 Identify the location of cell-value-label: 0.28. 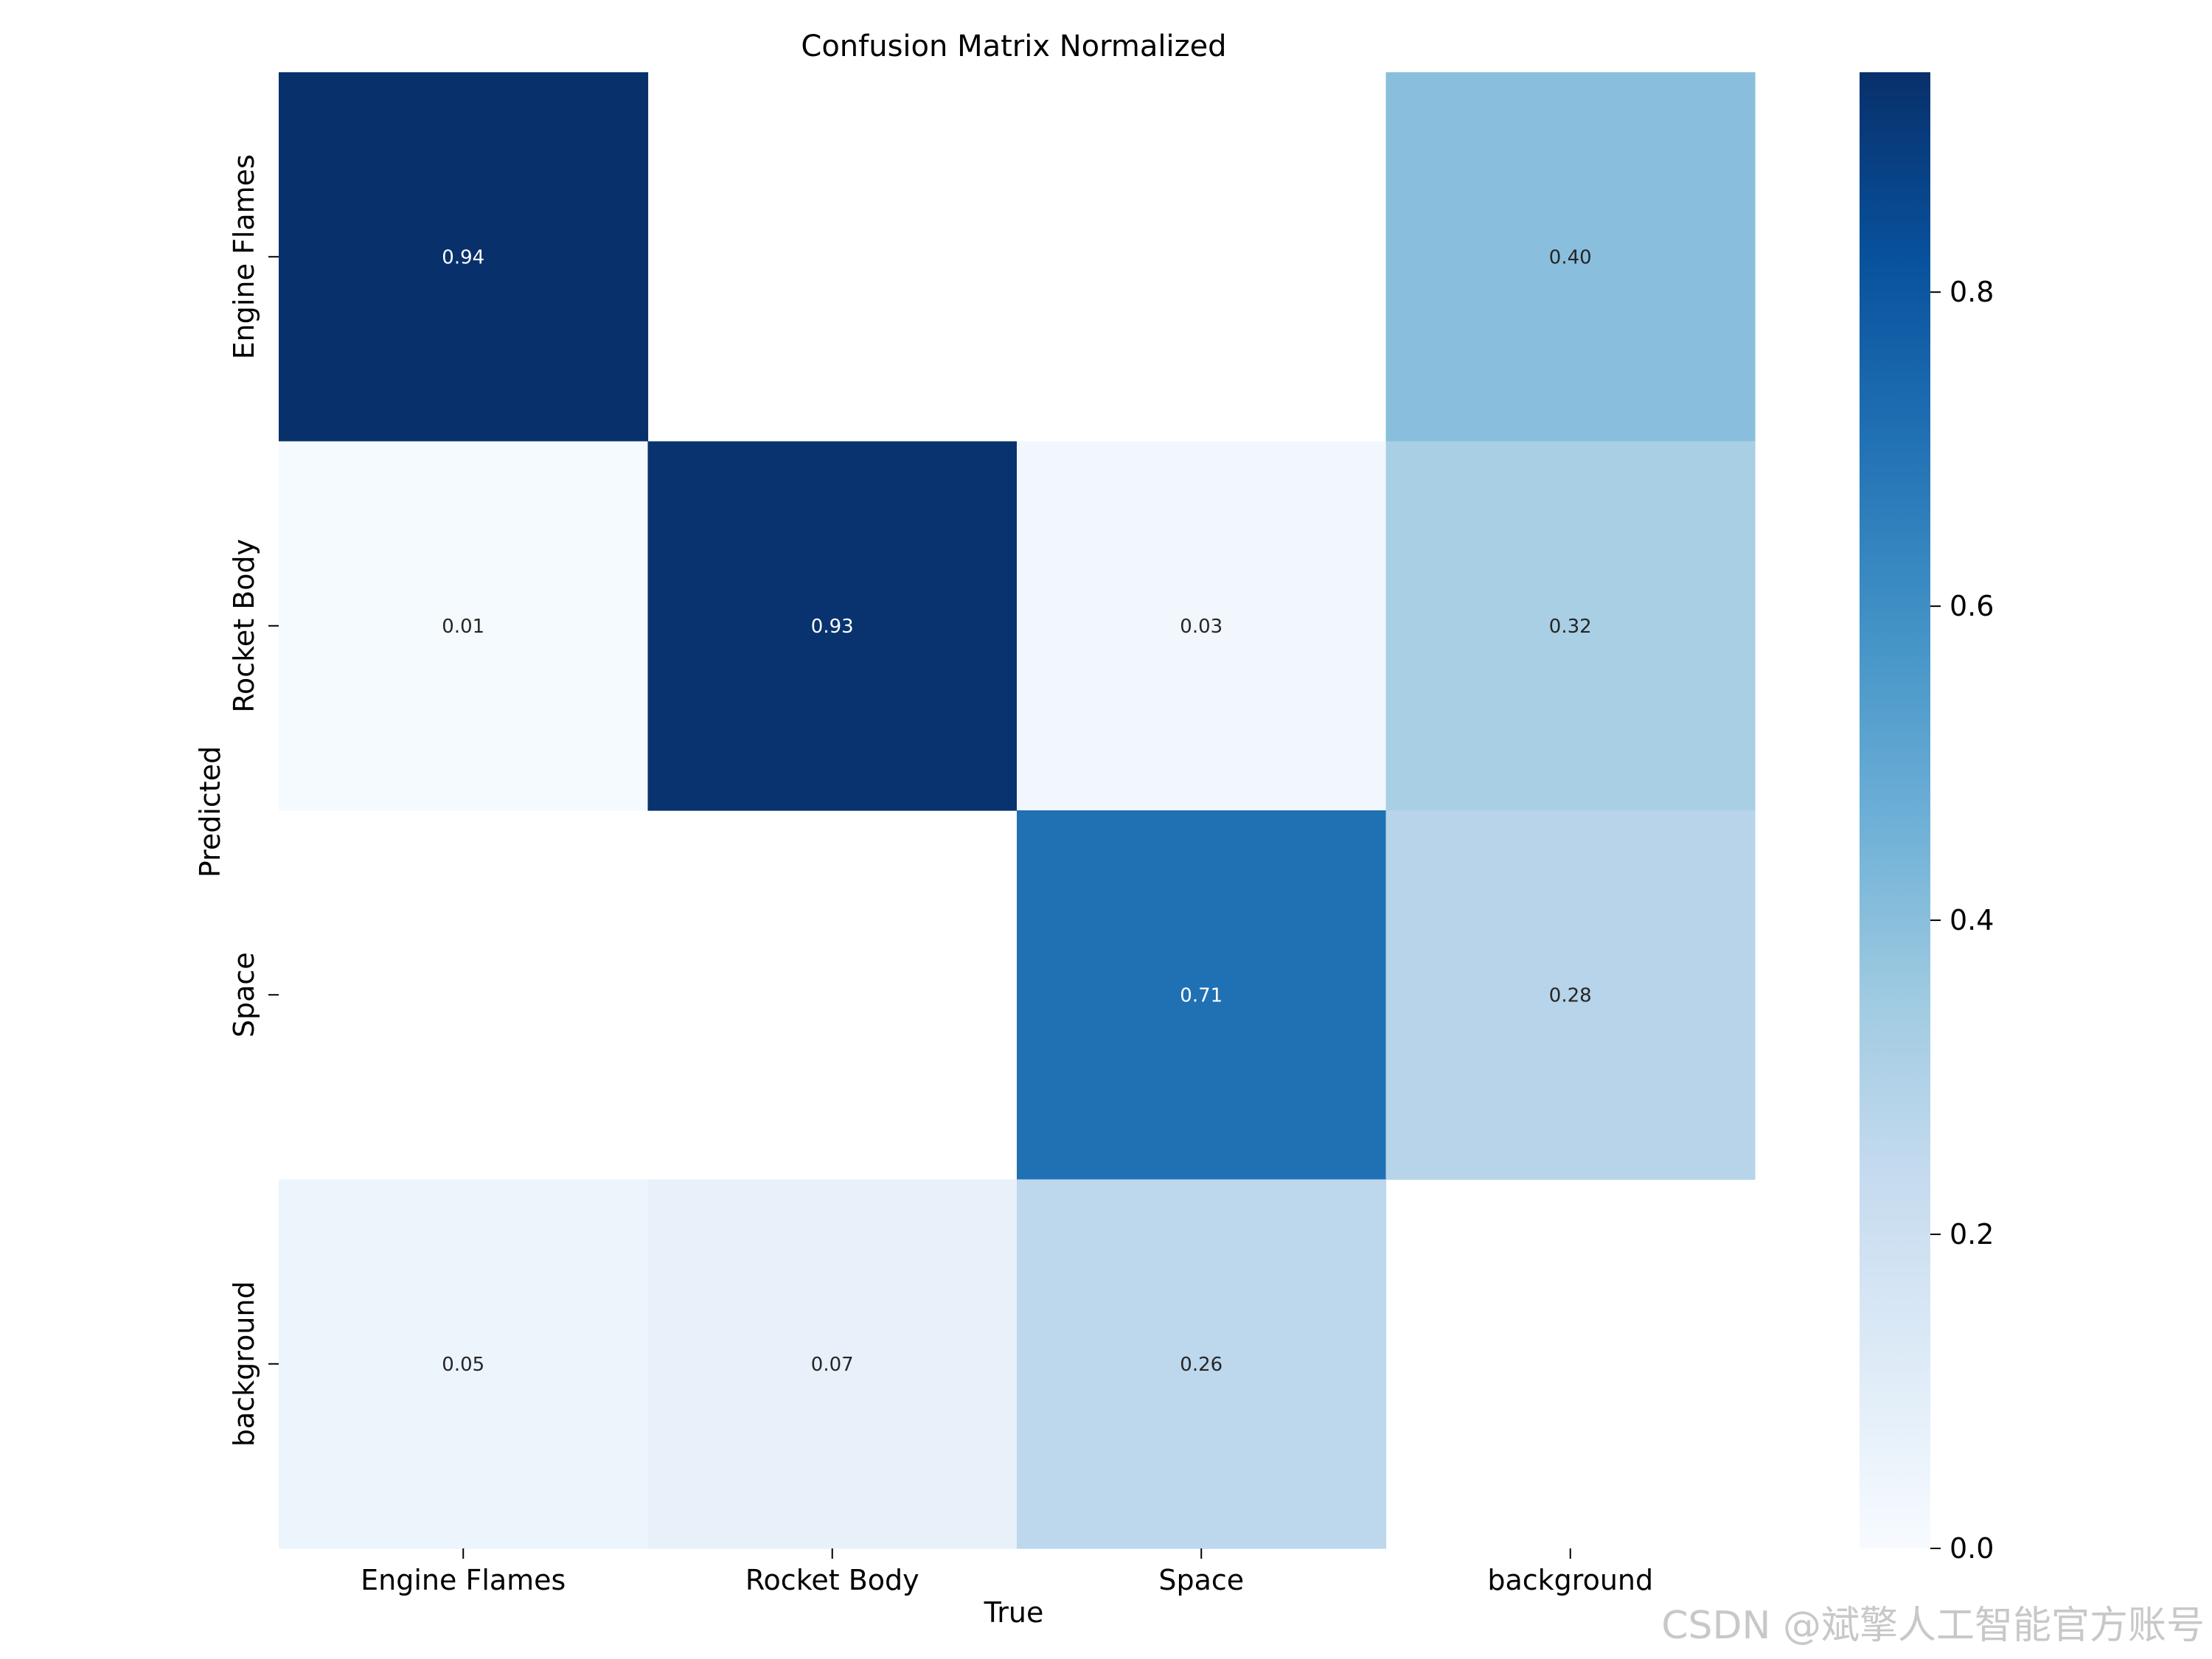
(1570, 995).